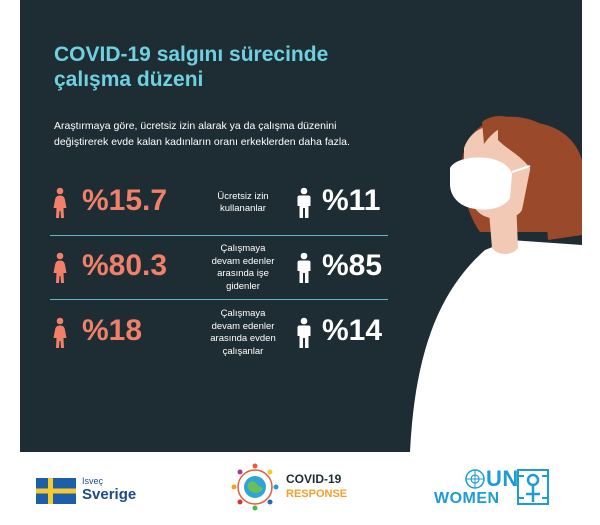 This screenshot has width=600, height=525. I want to click on sweden-flag-icon, so click(56, 491).